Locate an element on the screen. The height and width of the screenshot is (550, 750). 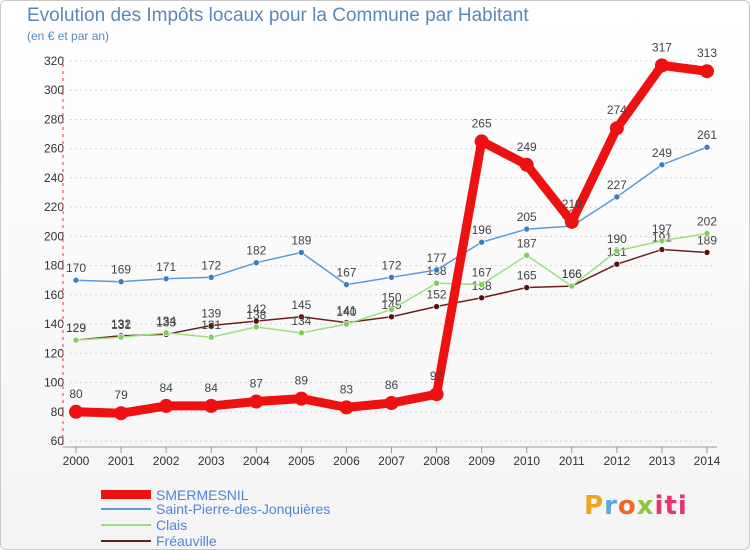
data-label-clais: 167 is located at coordinates (482, 273).